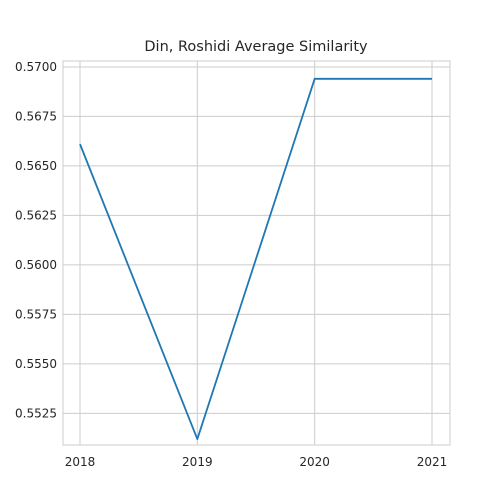 This screenshot has width=500, height=500. What do you see at coordinates (36, 166) in the screenshot?
I see `y-tick-label: 0.5650` at bounding box center [36, 166].